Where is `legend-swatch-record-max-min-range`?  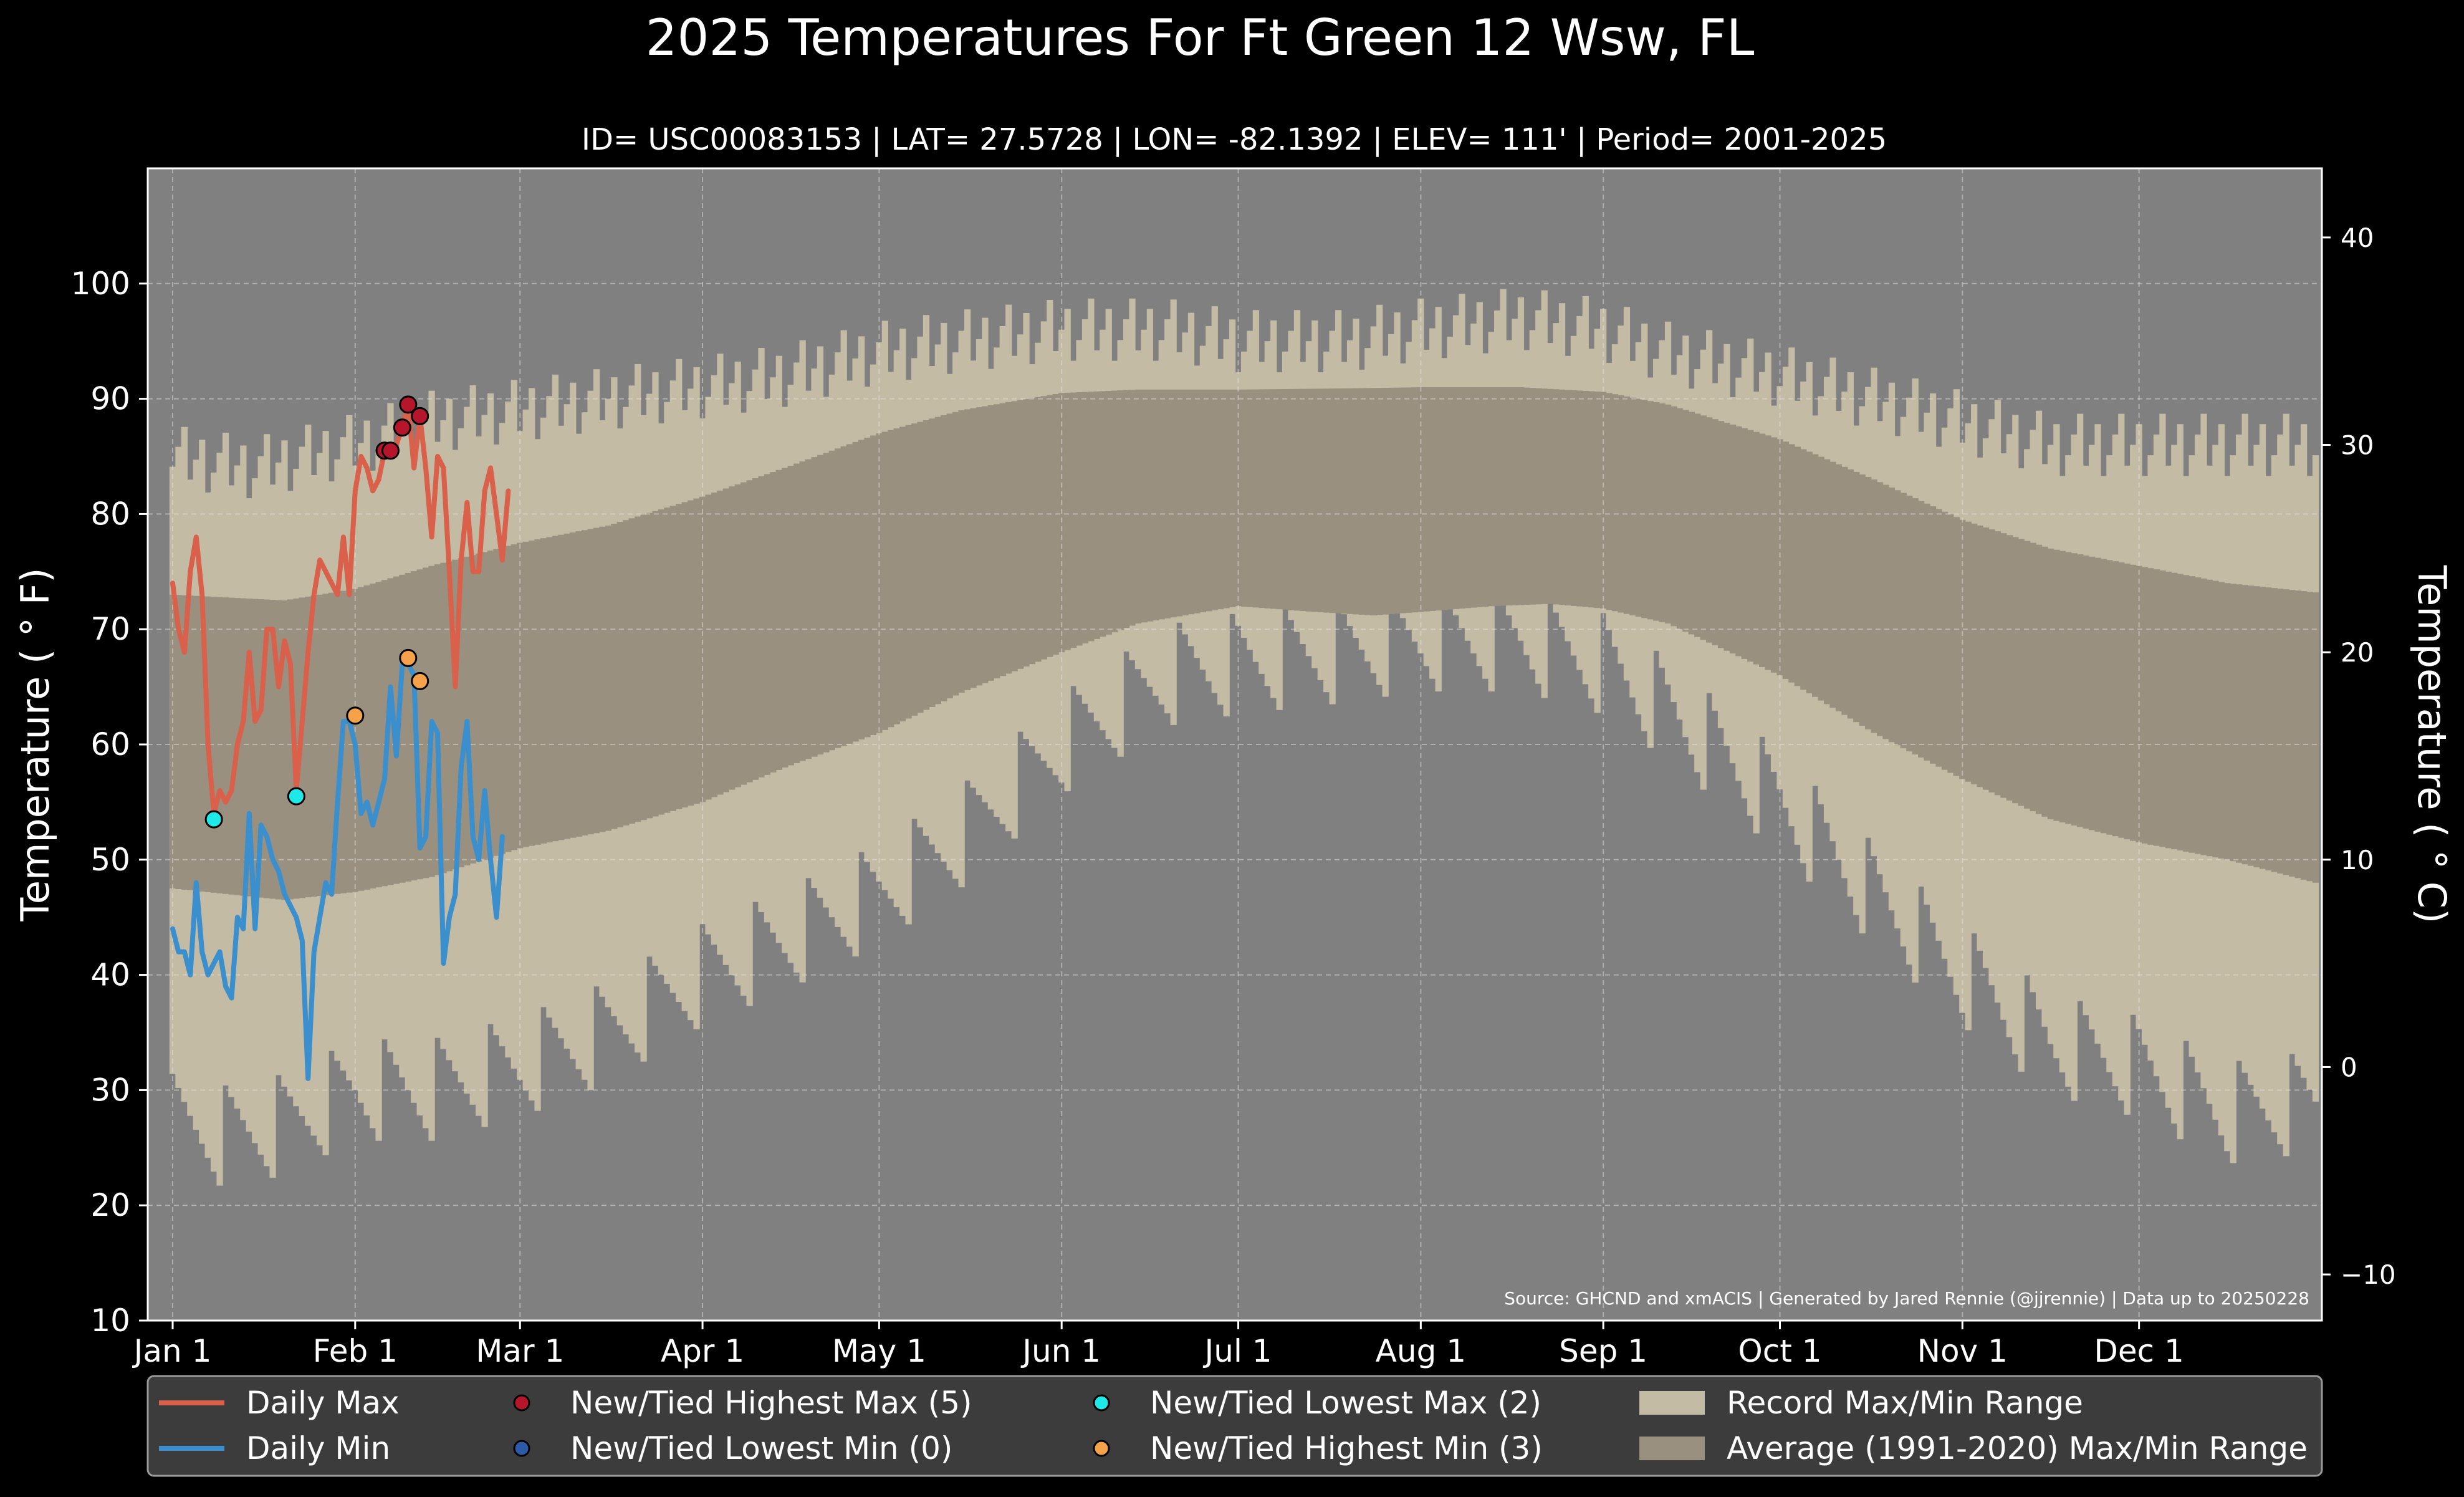
legend-swatch-record-max-min-range is located at coordinates (1672, 1403).